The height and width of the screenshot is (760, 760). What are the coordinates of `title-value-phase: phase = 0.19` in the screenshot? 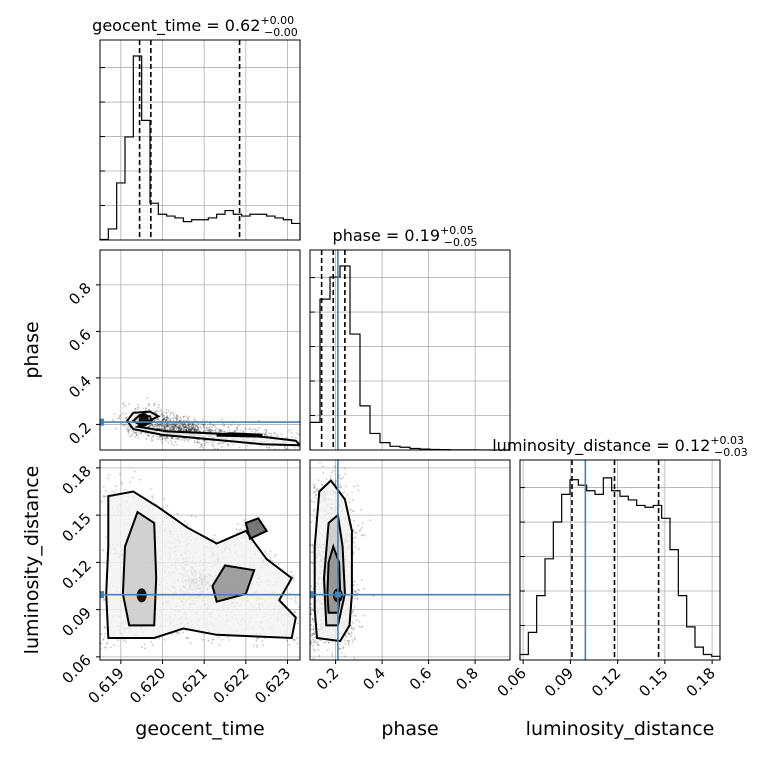 It's located at (386, 235).